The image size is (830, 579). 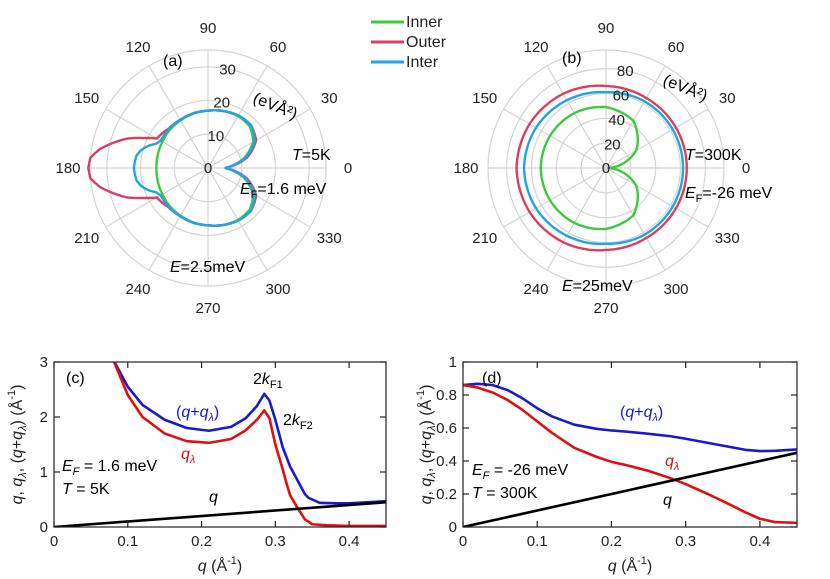 I want to click on radial-tick-b-60: 60, so click(x=621, y=96).